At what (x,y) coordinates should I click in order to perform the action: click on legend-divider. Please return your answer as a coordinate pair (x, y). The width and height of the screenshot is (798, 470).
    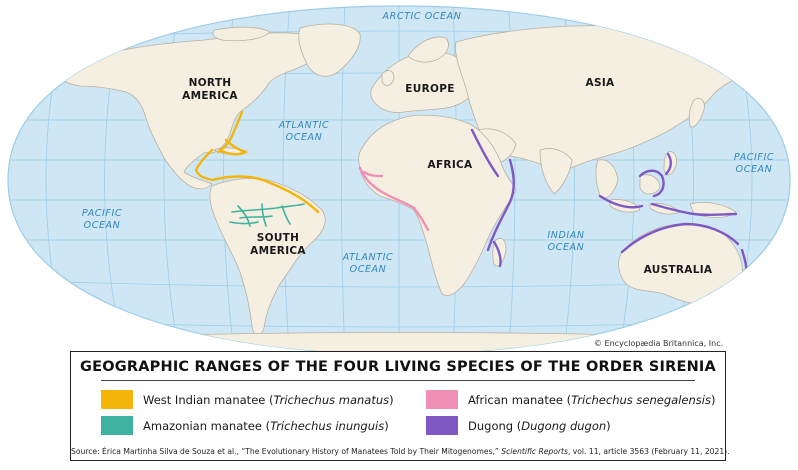
    Looking at the image, I should click on (398, 380).